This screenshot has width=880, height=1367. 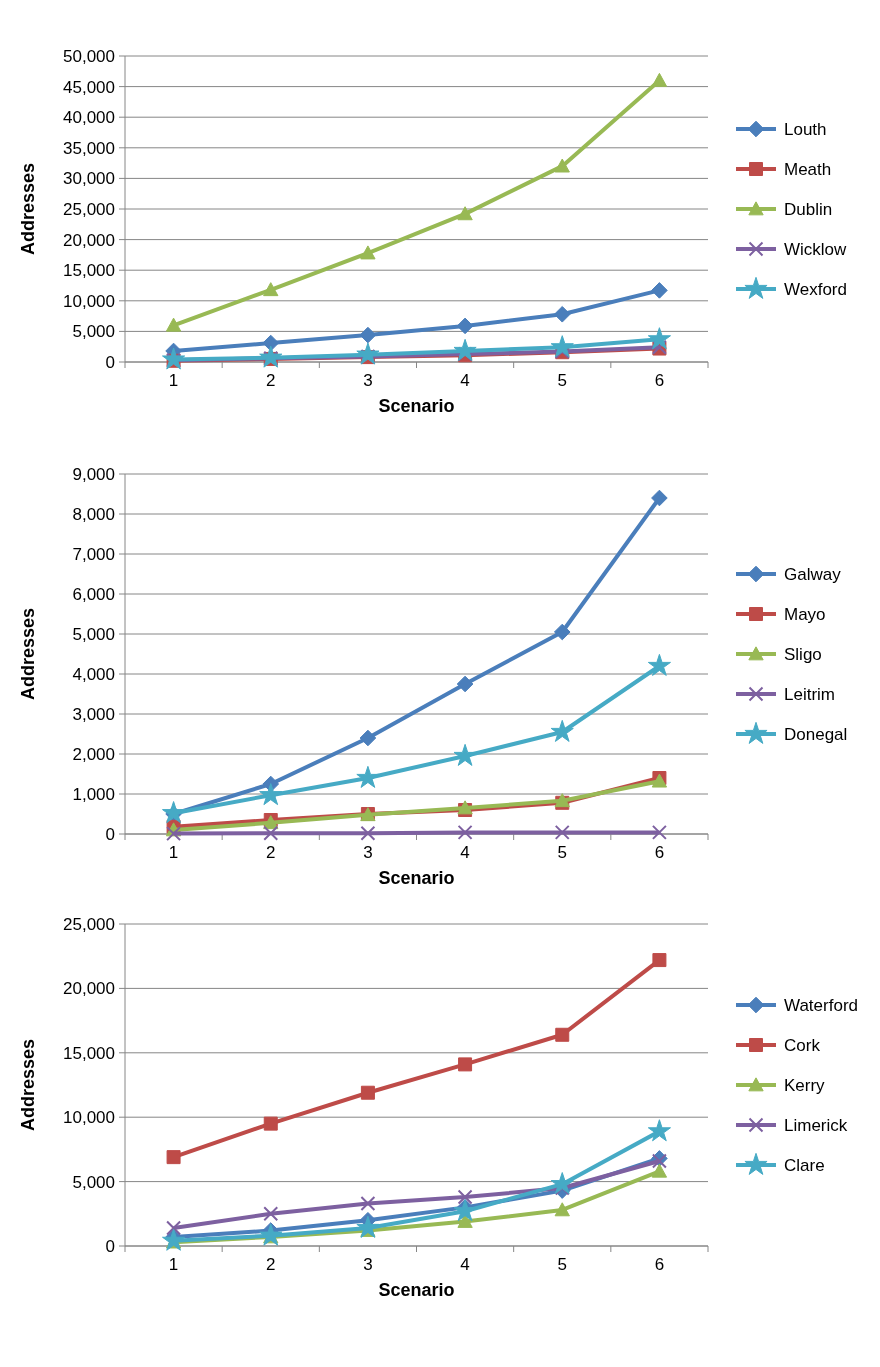 I want to click on legend-label: Dublin, so click(x=808, y=209).